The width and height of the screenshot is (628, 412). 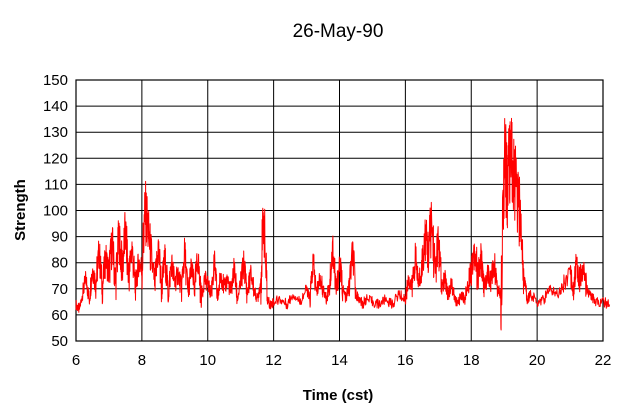 What do you see at coordinates (55, 106) in the screenshot?
I see `y-tick-label: 140` at bounding box center [55, 106].